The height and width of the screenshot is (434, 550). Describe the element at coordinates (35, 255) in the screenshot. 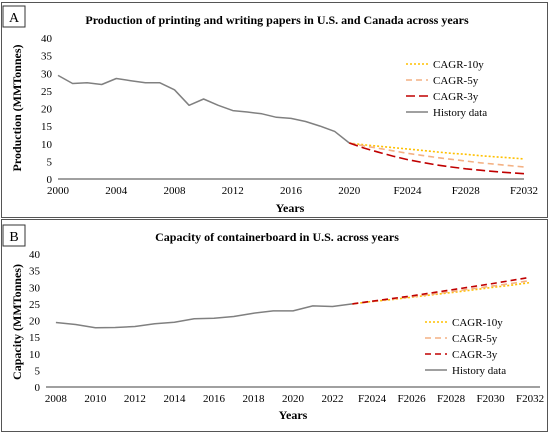

I see `chart-b-ytick-label: 40` at that location.